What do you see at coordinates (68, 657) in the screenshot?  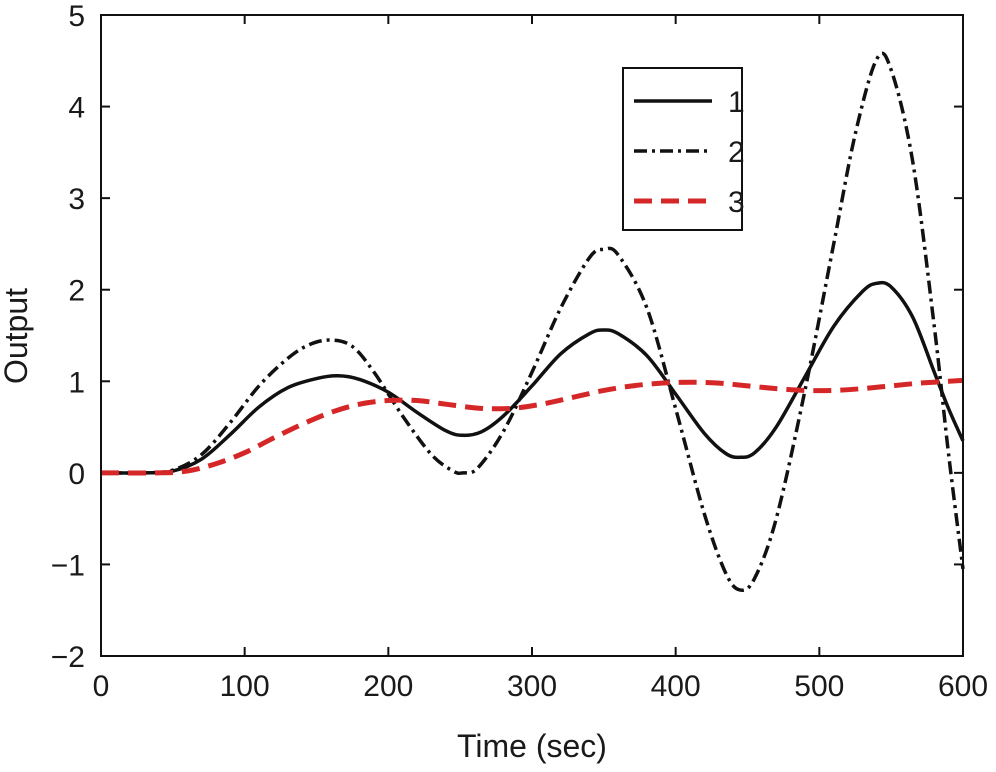 I see `y-tick-label: −2` at bounding box center [68, 657].